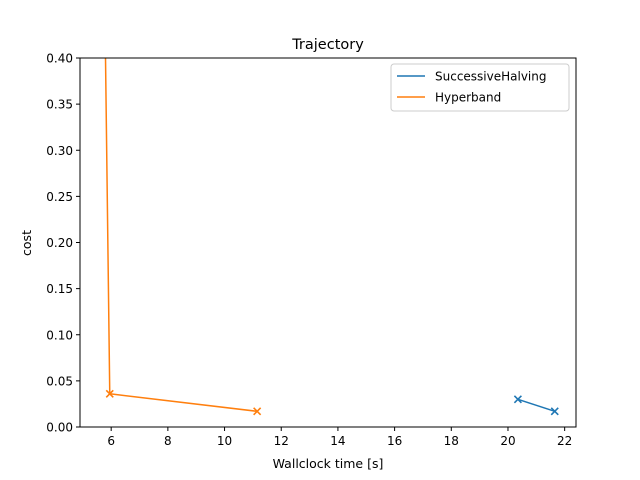  I want to click on legend-box, so click(480, 87).